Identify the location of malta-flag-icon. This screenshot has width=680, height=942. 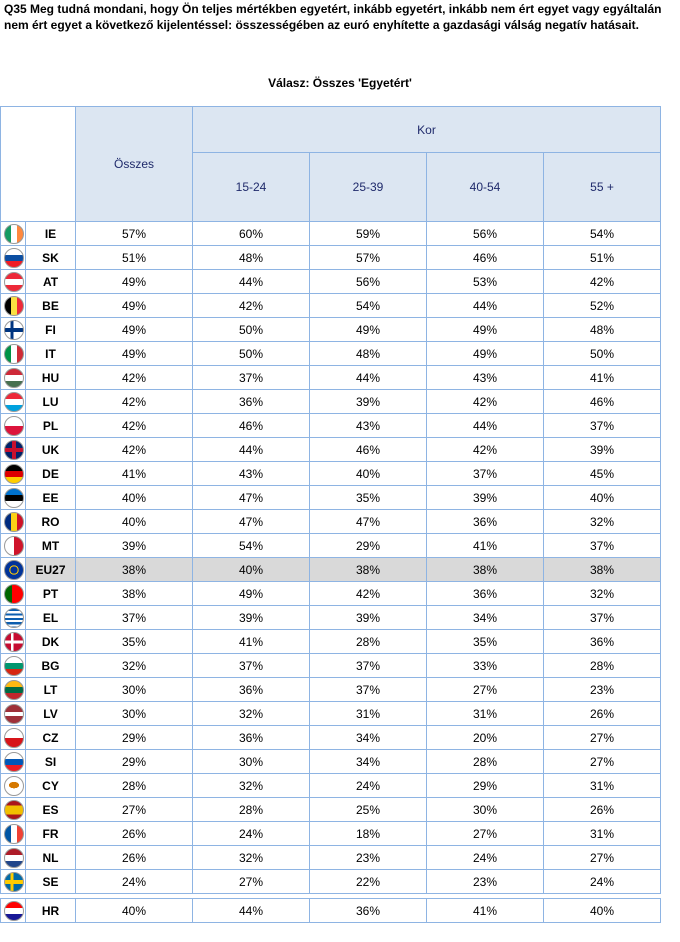
(14, 545).